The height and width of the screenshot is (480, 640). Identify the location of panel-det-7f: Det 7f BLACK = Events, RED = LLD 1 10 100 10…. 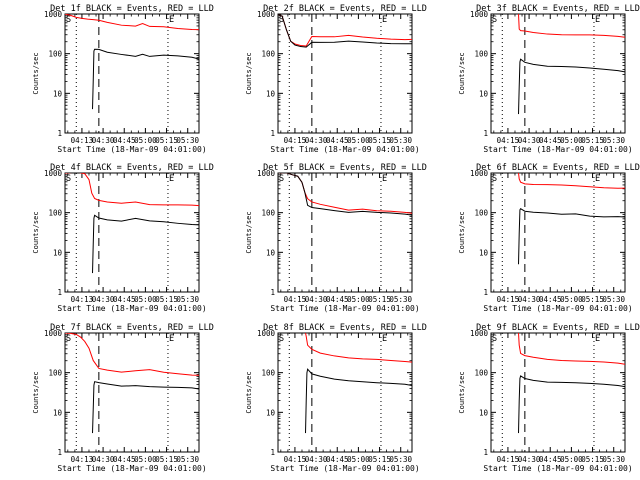
(123, 398).